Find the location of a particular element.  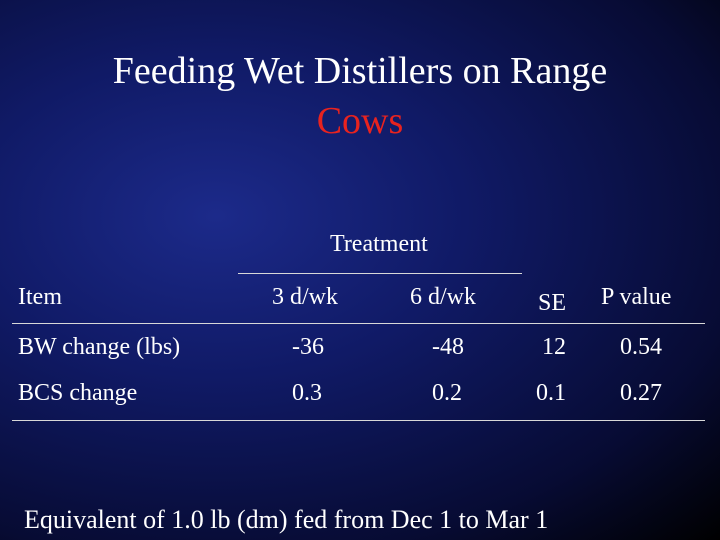

header-rule is located at coordinates (358, 323).